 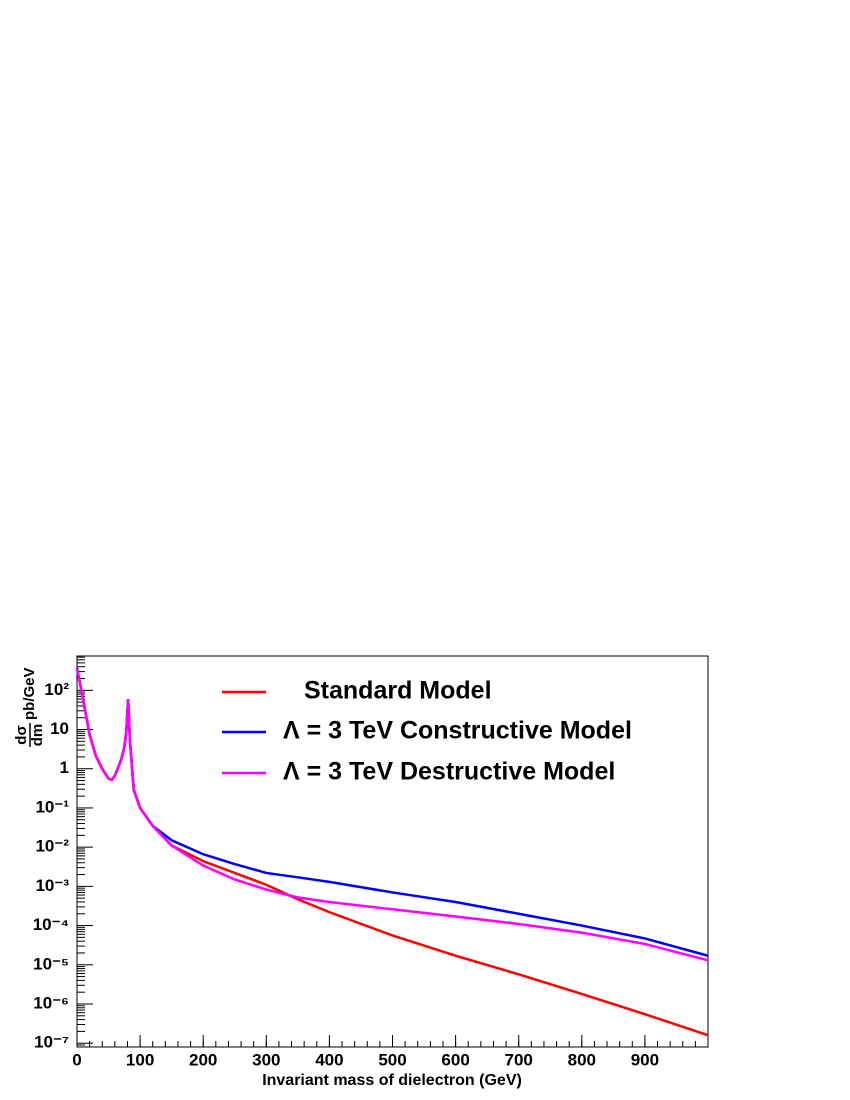 I want to click on y-label-denominator: dm, so click(x=37, y=735).